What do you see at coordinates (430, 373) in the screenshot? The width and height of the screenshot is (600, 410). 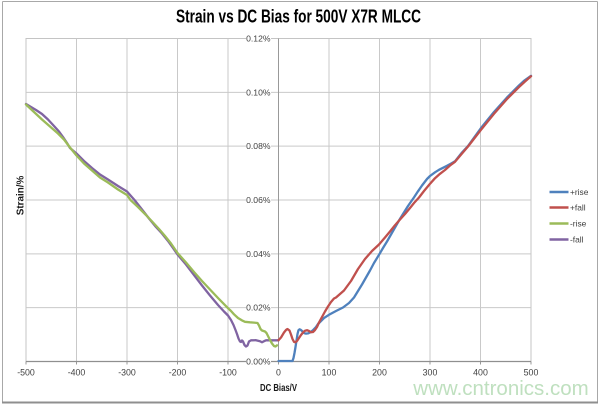 I see `svg-text: 300` at bounding box center [430, 373].